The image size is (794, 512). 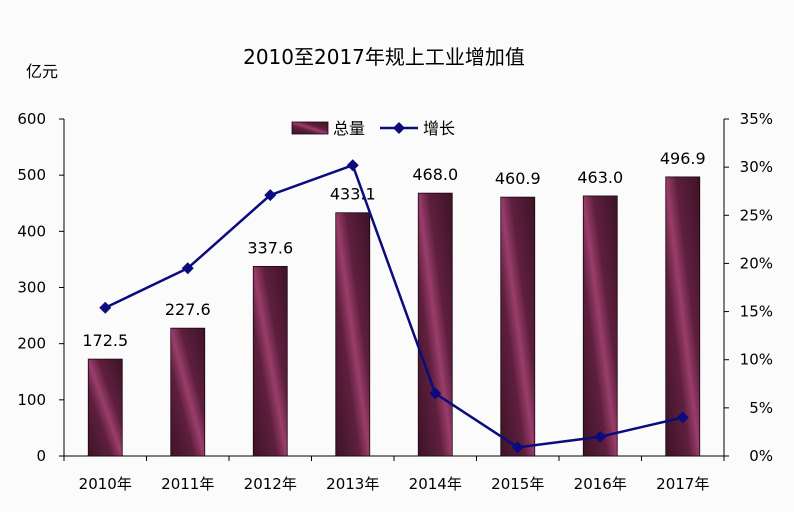 I want to click on bar-value-label: 496.9, so click(x=683, y=158).